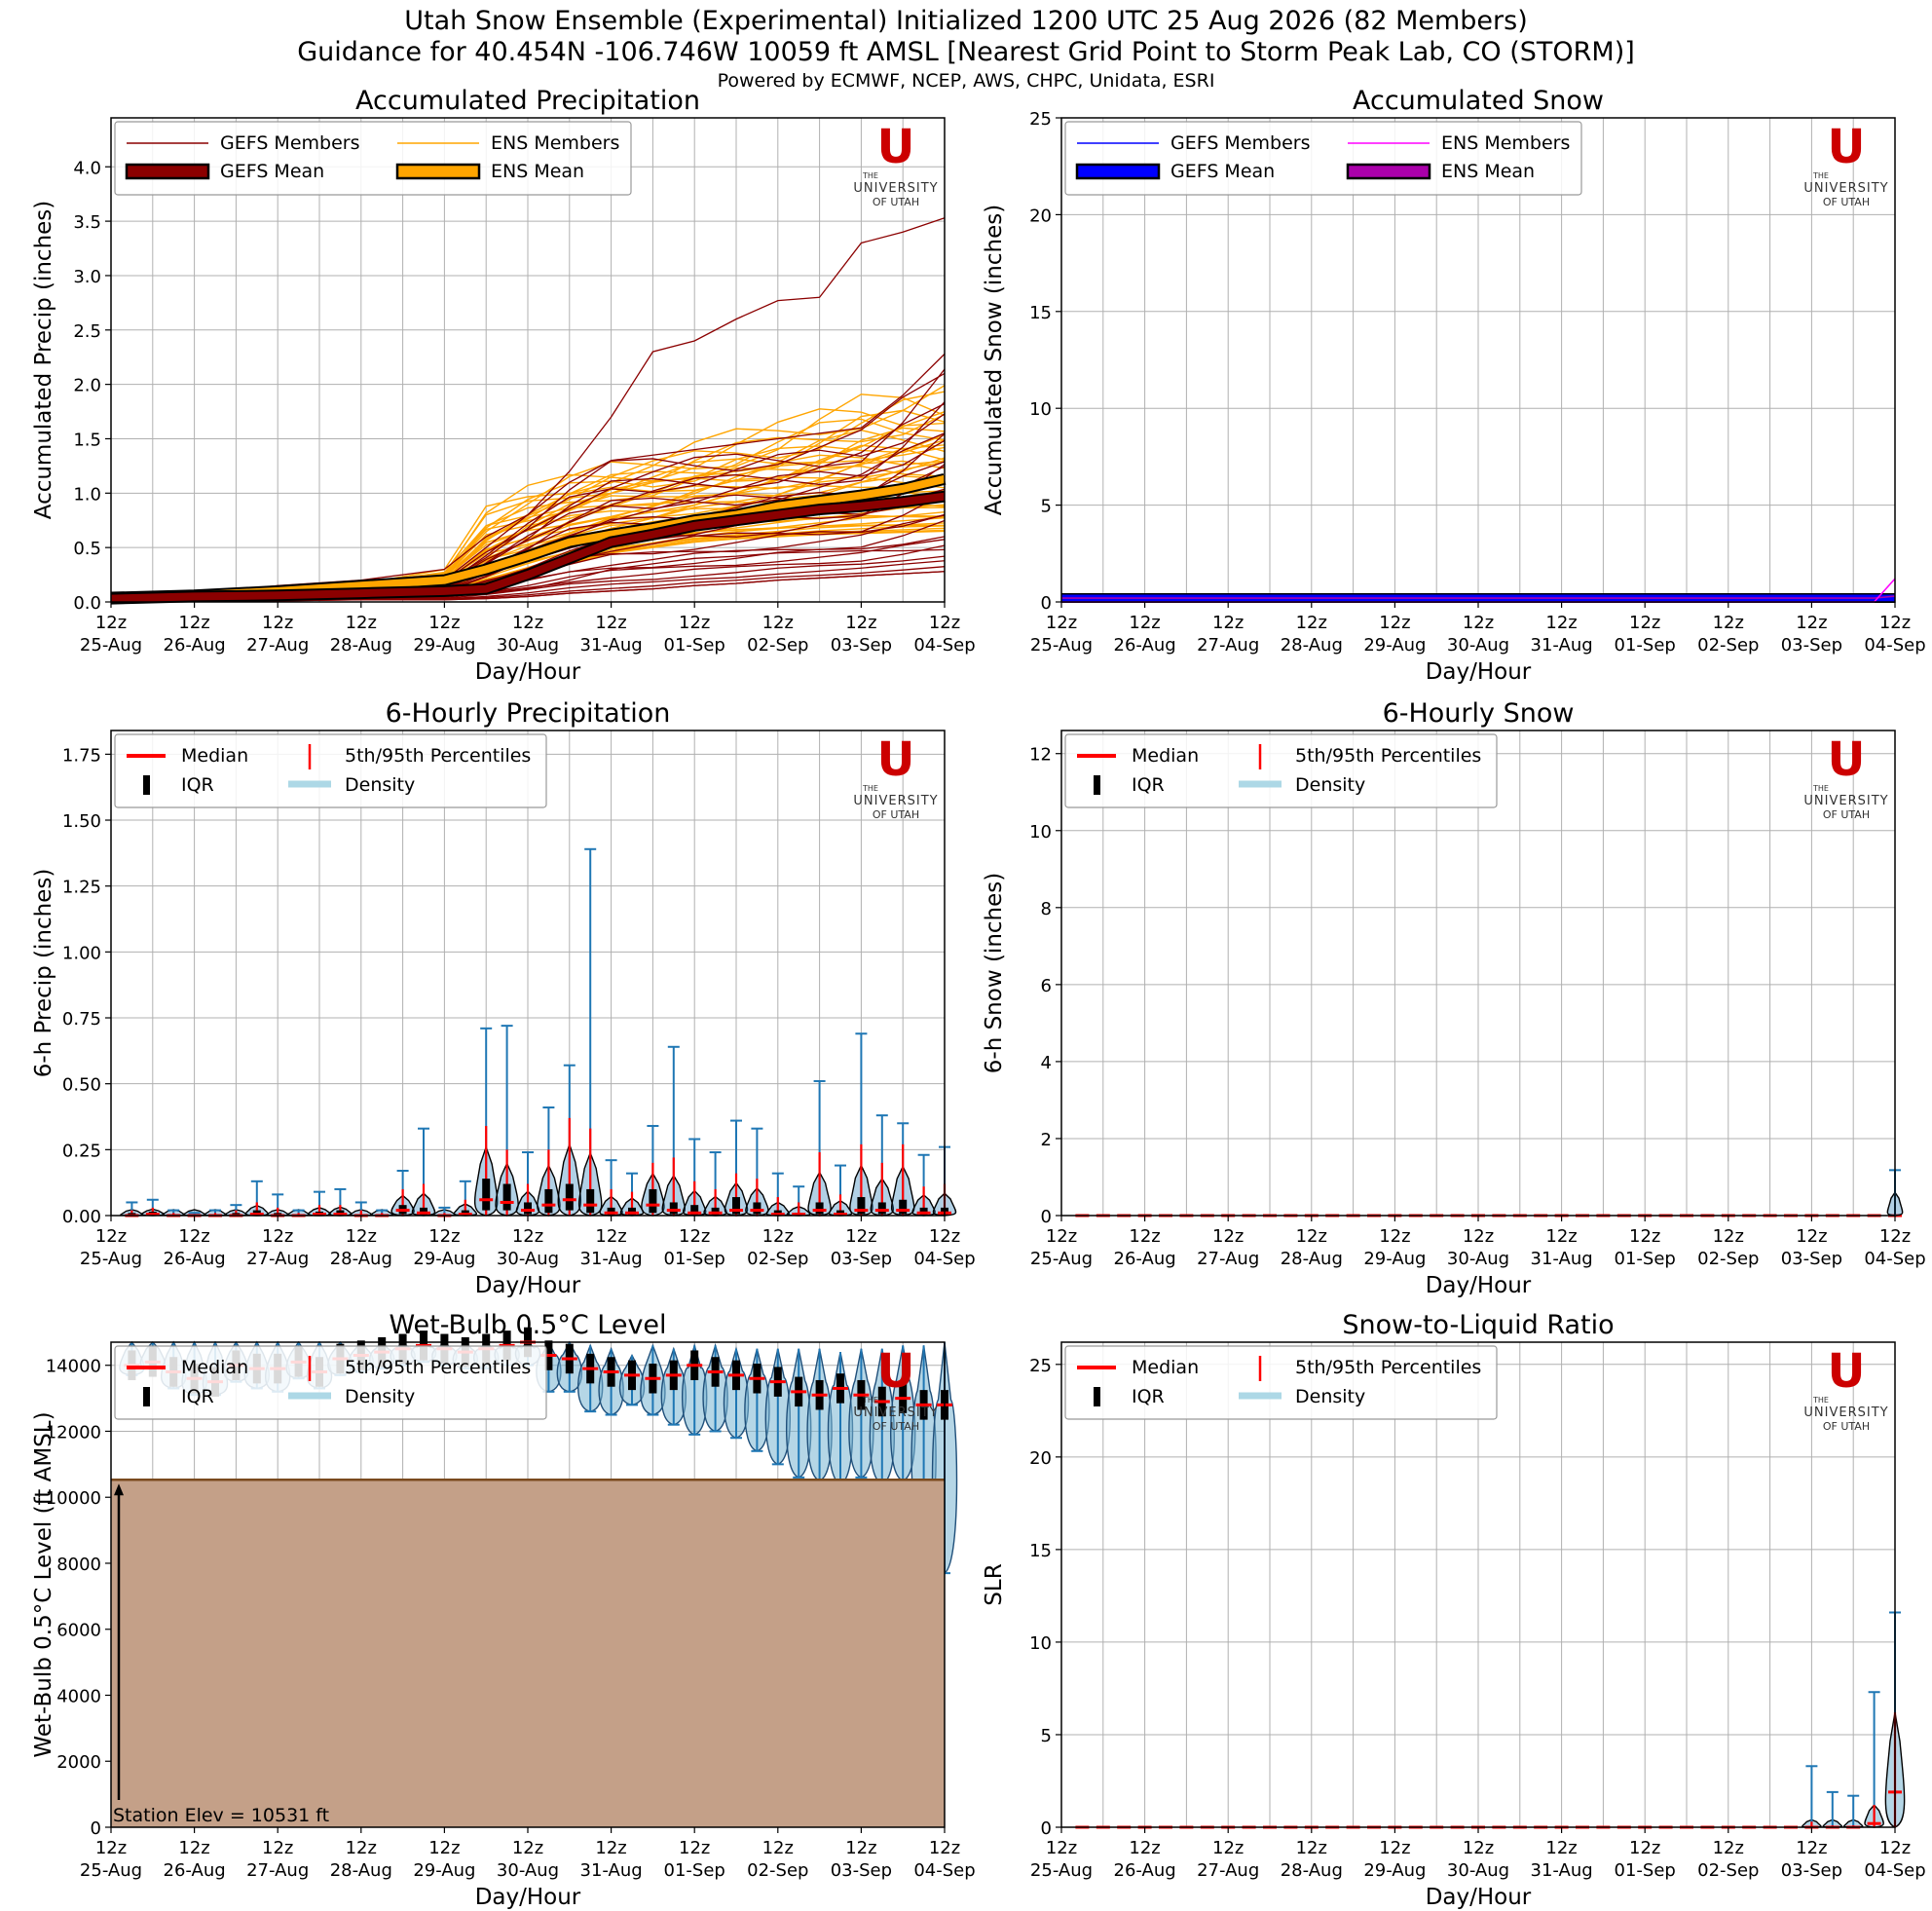 This screenshot has width=1932, height=1911. I want to click on y-tick-label: 0.75, so click(81, 1019).